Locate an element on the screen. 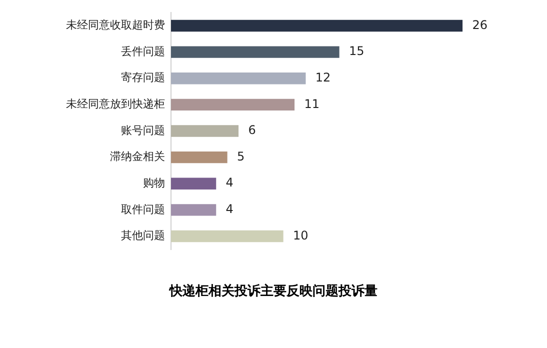 This screenshot has height=348, width=547. y-tick-label: 购物 is located at coordinates (154, 183).